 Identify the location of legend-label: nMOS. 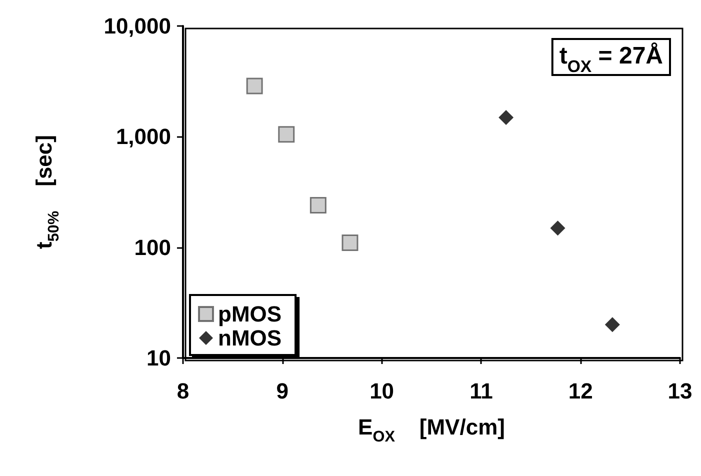
(250, 338).